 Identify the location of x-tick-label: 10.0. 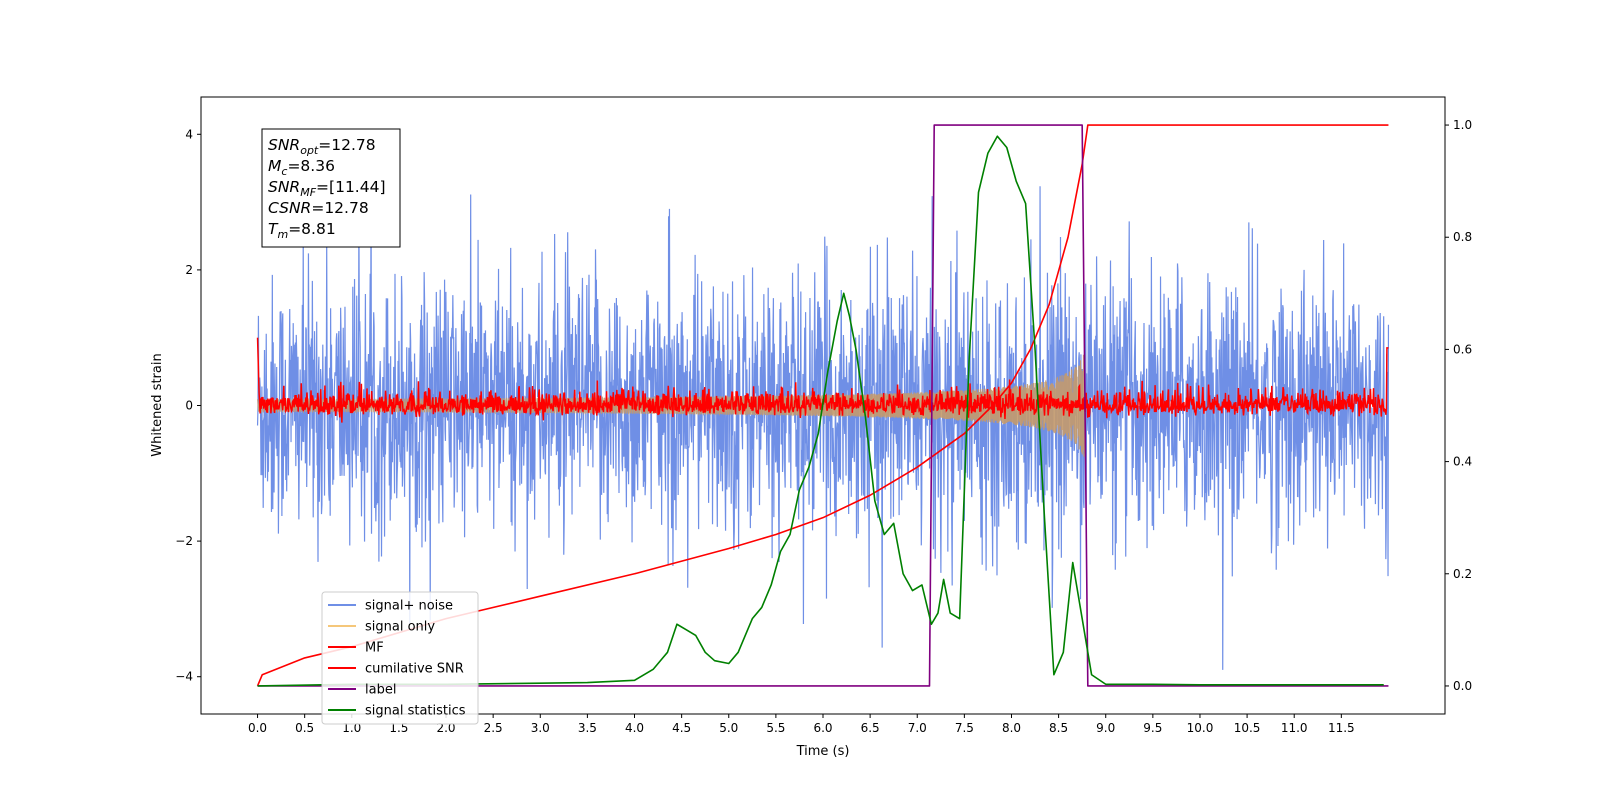
(1200, 728).